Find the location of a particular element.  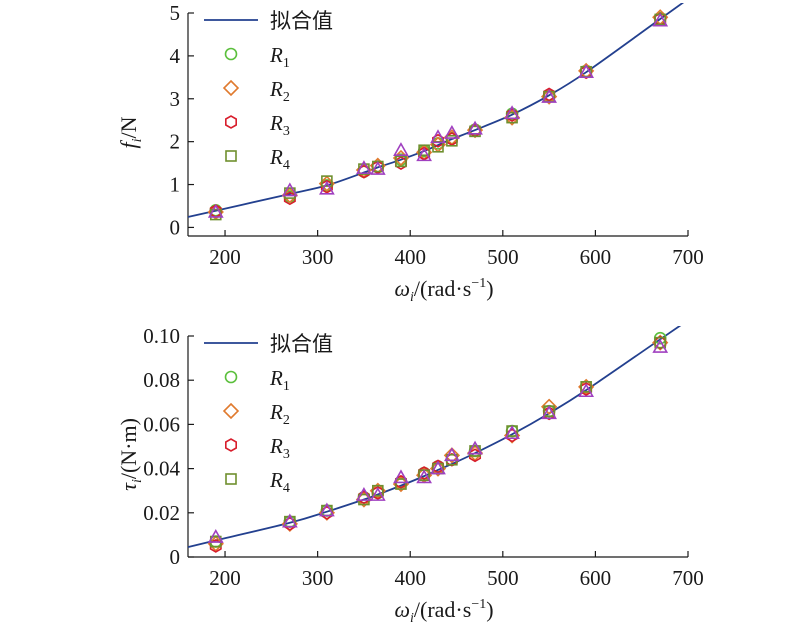

y-tick-label: 0.04 is located at coordinates (161, 469).